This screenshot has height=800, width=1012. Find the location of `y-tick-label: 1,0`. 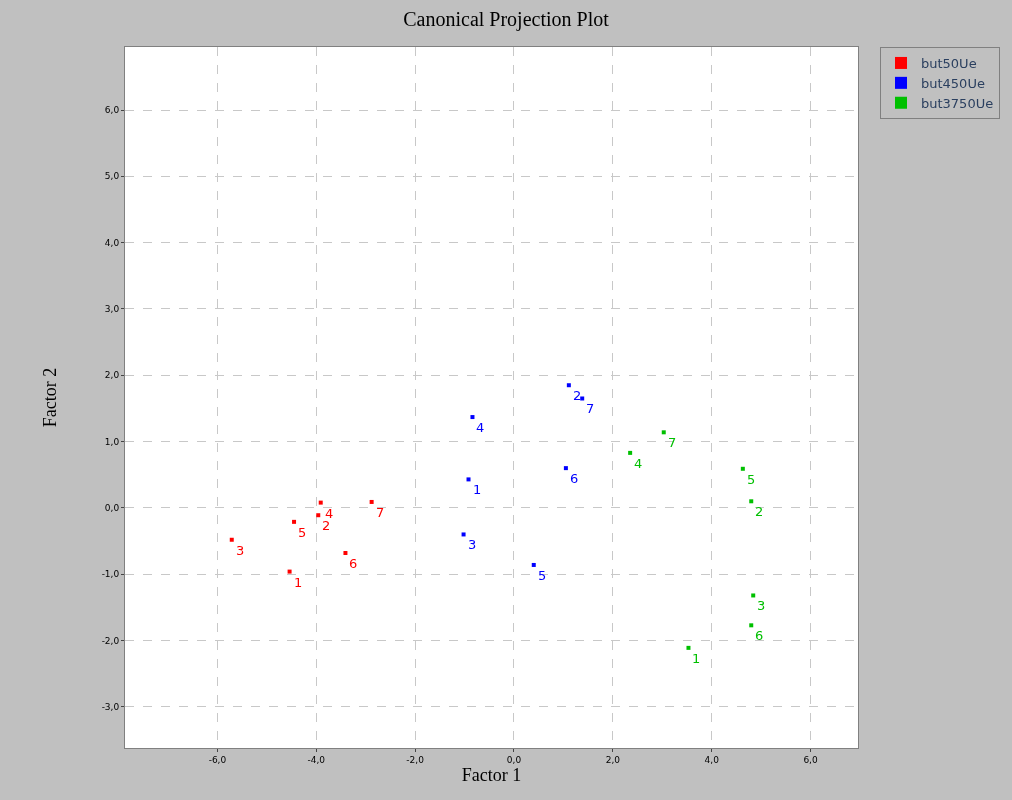

y-tick-label: 1,0 is located at coordinates (112, 441).